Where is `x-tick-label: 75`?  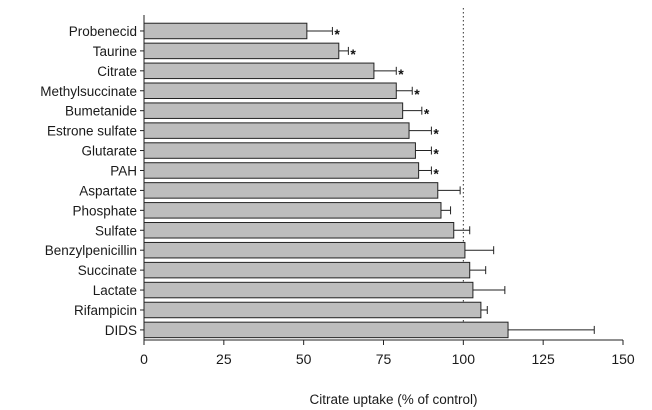
x-tick-label: 75 is located at coordinates (384, 359).